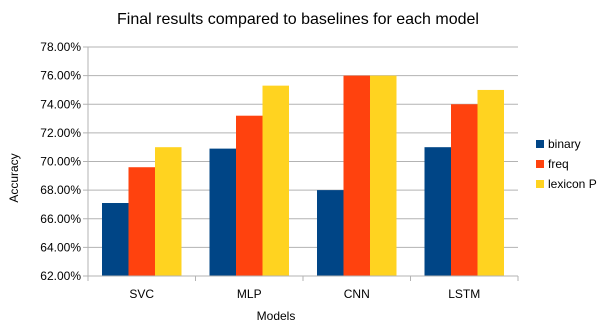 This screenshot has height=327, width=603. I want to click on x-tick-label: MLP, so click(249, 294).